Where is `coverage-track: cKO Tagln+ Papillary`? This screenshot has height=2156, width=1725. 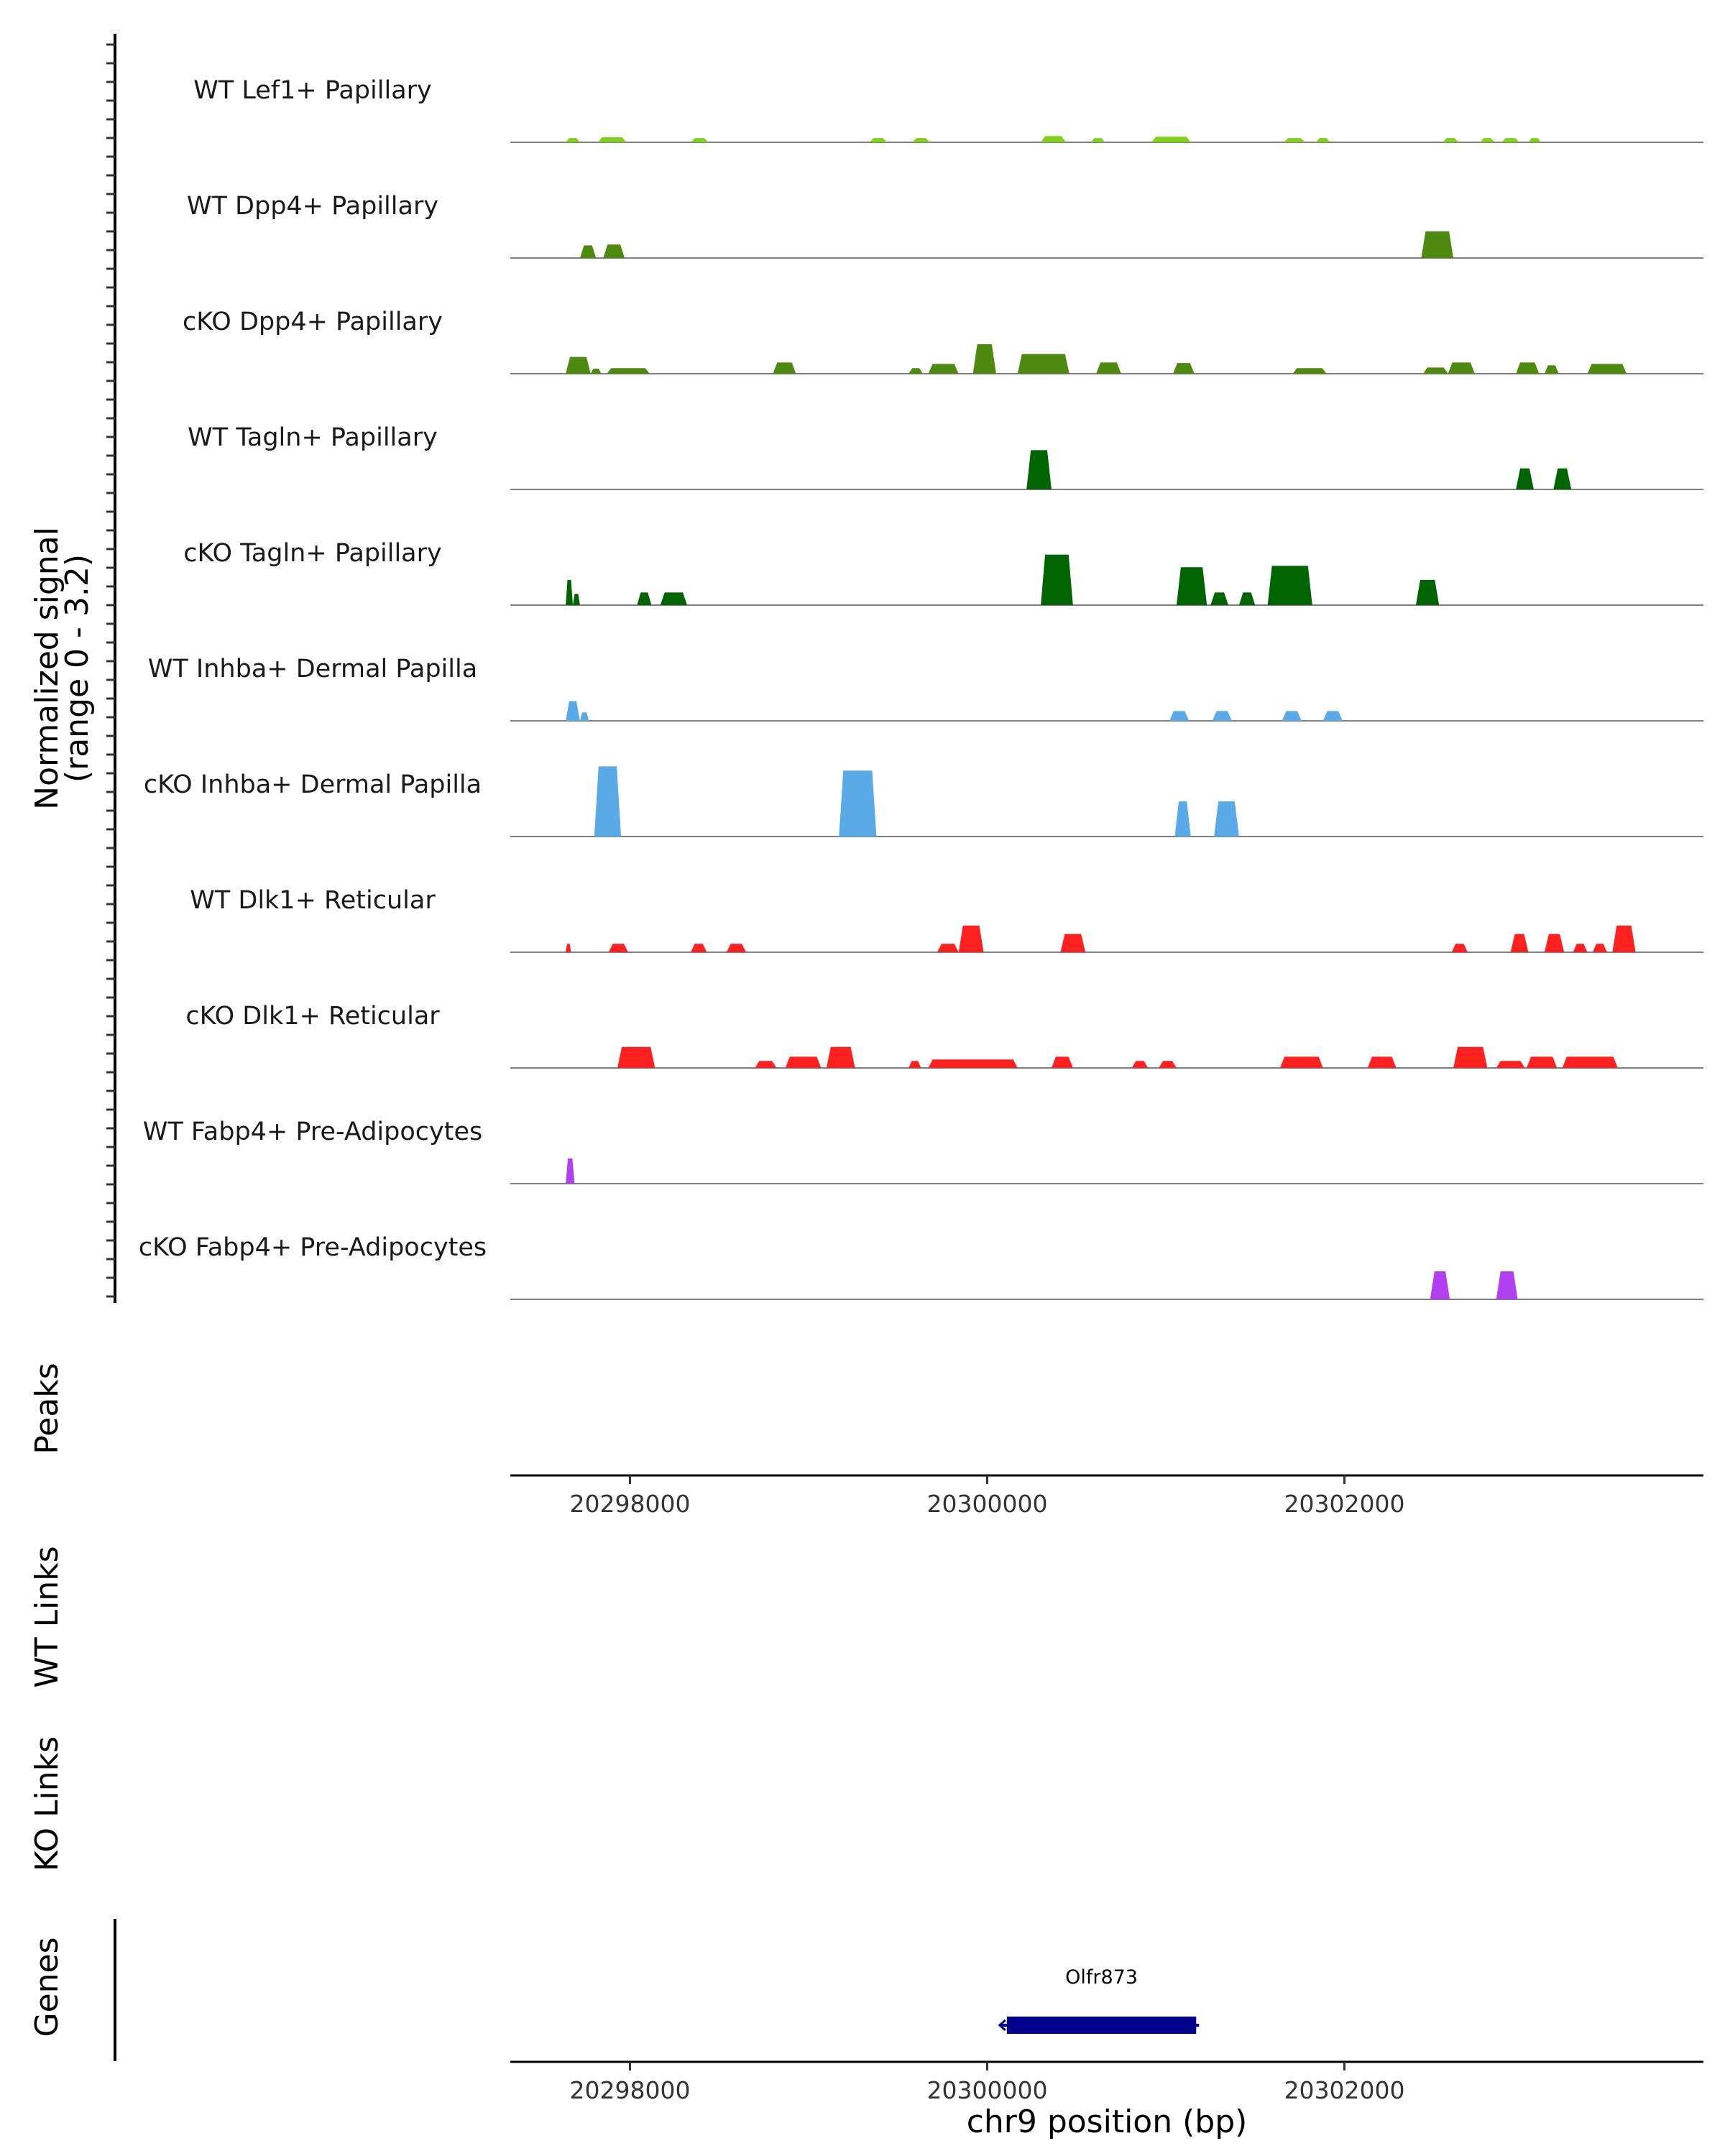
coverage-track: cKO Tagln+ Papillary is located at coordinates (943, 572).